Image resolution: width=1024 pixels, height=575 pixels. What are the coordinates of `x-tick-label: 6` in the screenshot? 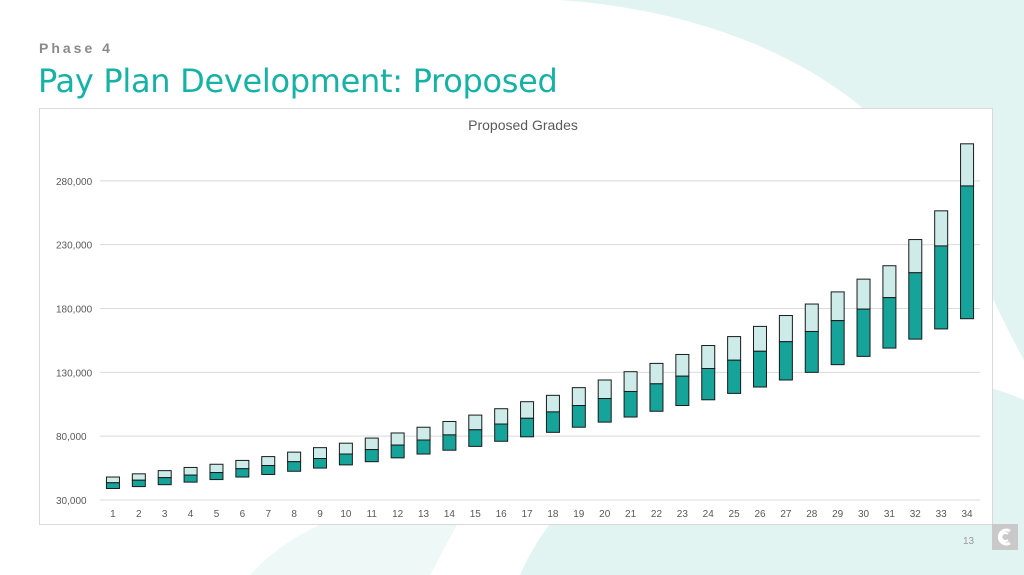 It's located at (243, 514).